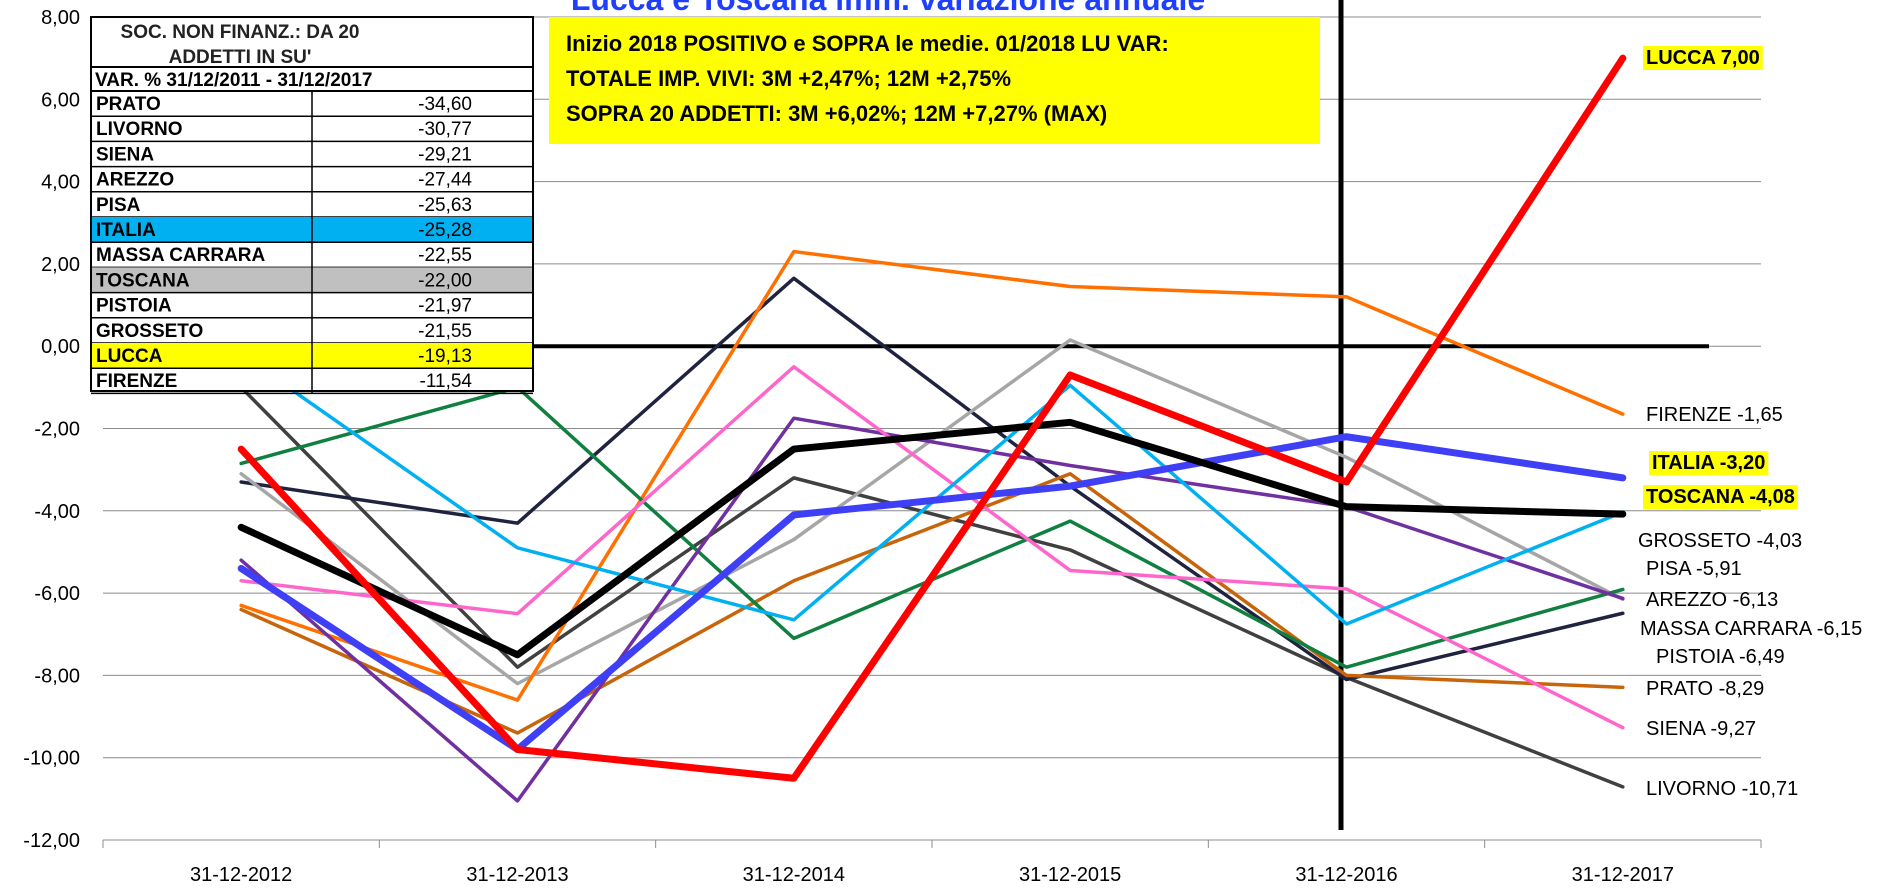 This screenshot has height=888, width=1880. Describe the element at coordinates (445, 230) in the screenshot. I see `row-value: -25,28` at that location.